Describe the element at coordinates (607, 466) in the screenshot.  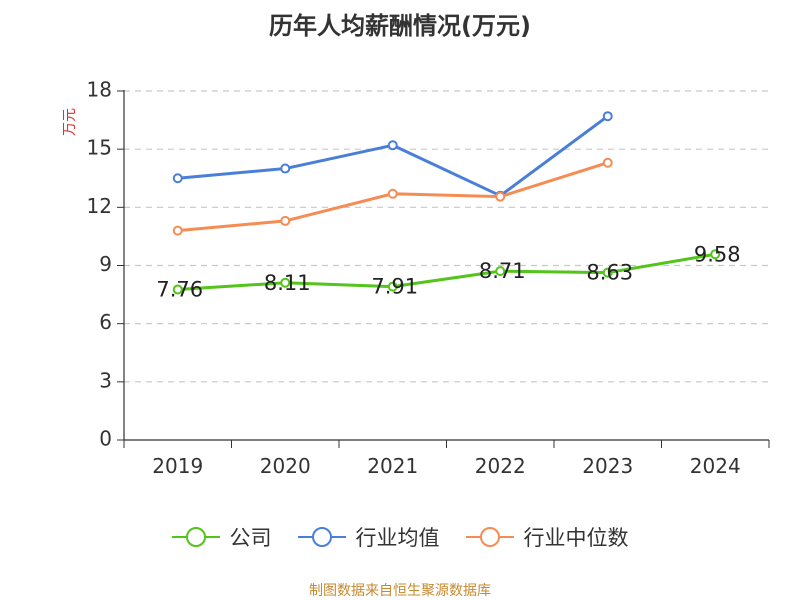
I see `x-tick-label: 2023` at that location.